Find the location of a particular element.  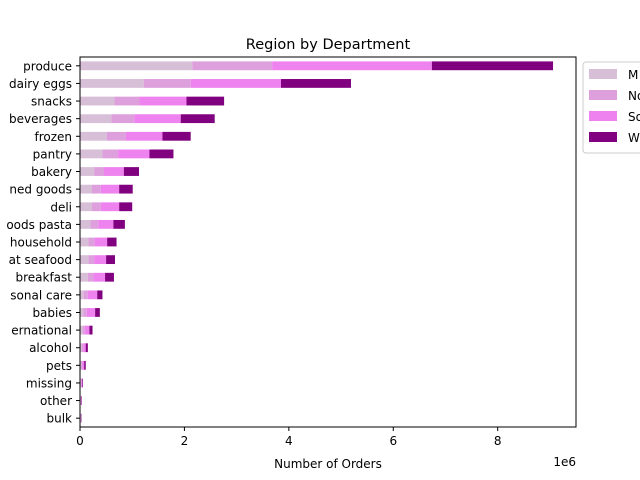

y-tick-label: produce is located at coordinates (47, 66).